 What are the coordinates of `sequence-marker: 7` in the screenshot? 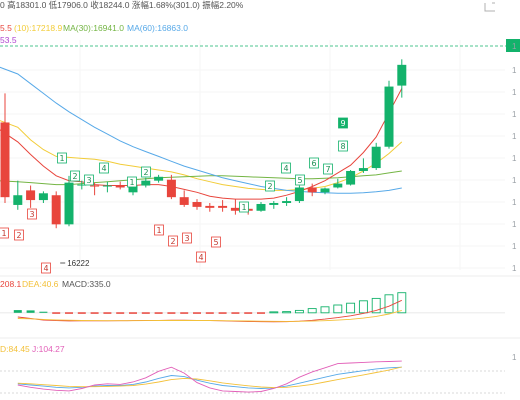 It's located at (328, 169).